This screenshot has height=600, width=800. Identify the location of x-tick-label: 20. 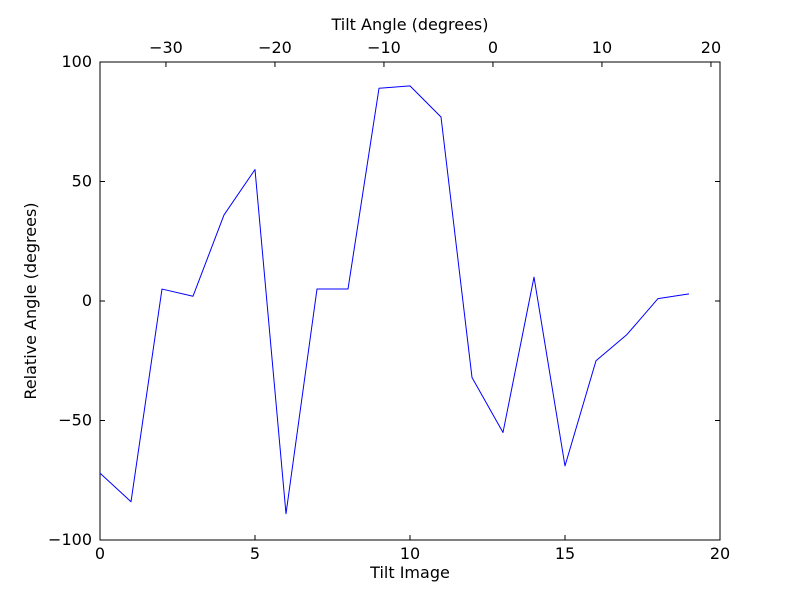
(720, 553).